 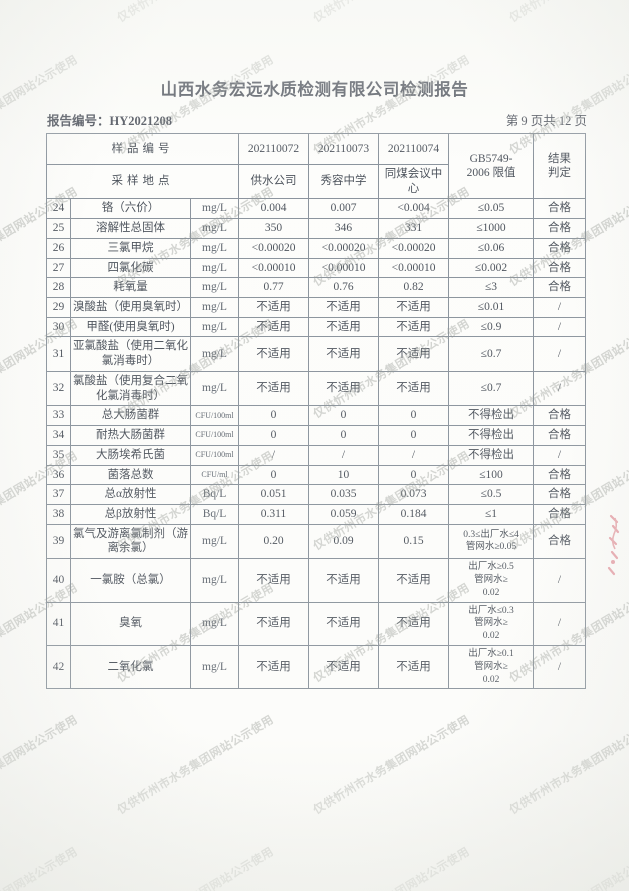 What do you see at coordinates (491, 475) in the screenshot?
I see `cell-limit: ≤100` at bounding box center [491, 475].